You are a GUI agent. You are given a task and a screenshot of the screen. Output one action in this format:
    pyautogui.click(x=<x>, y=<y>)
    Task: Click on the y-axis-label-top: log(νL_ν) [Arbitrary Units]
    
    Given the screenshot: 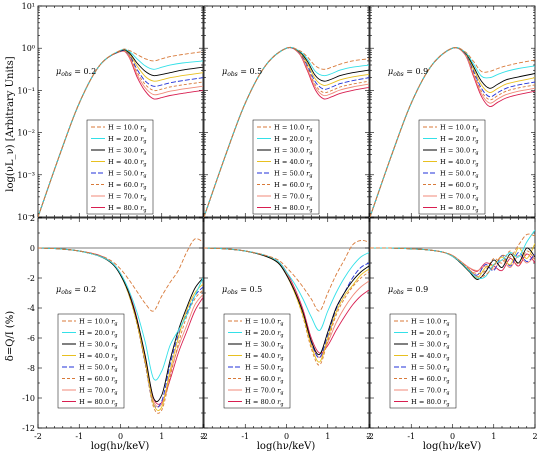 What is the action you would take?
    pyautogui.click(x=10, y=123)
    